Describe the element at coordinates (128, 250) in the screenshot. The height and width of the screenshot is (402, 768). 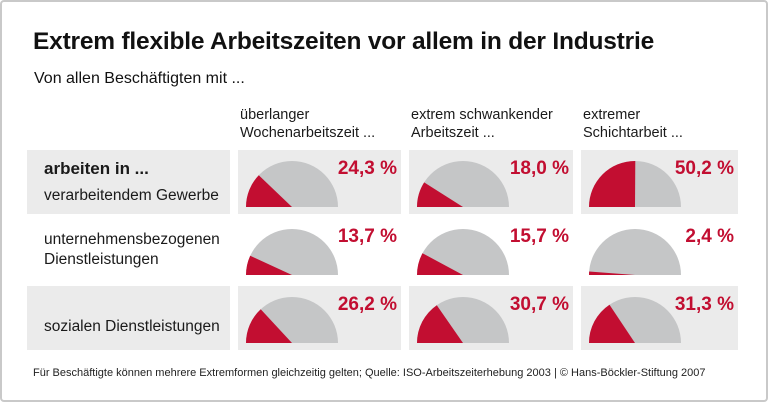
I see `row-label-unternehmensbezogene-dienstleistungen: unternehmensbezogenen Dienstleistungen` at that location.